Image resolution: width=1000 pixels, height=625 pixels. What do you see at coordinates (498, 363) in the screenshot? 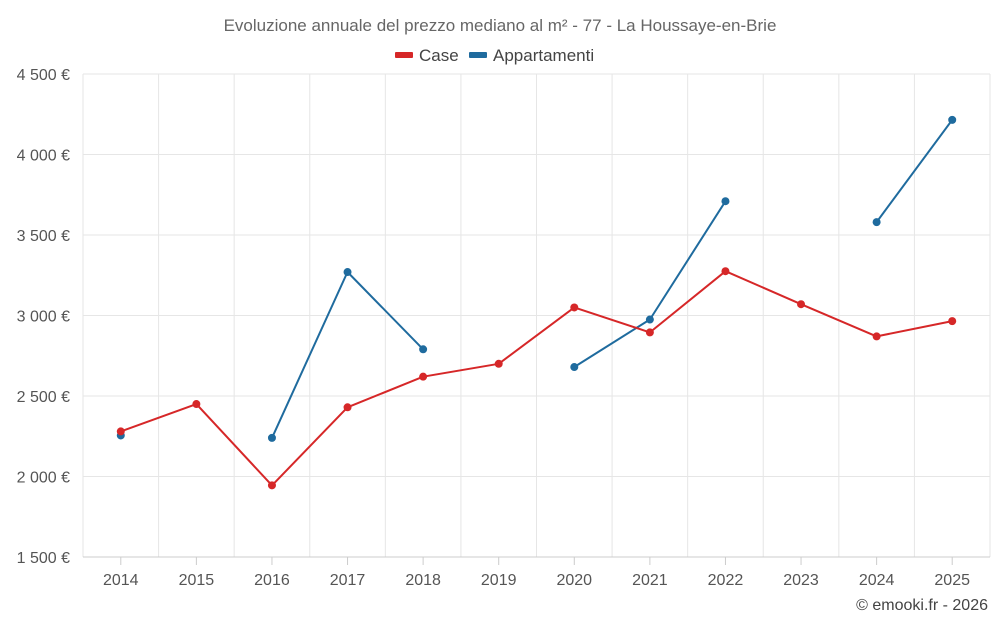
I see `data-point-case-2019` at bounding box center [498, 363].